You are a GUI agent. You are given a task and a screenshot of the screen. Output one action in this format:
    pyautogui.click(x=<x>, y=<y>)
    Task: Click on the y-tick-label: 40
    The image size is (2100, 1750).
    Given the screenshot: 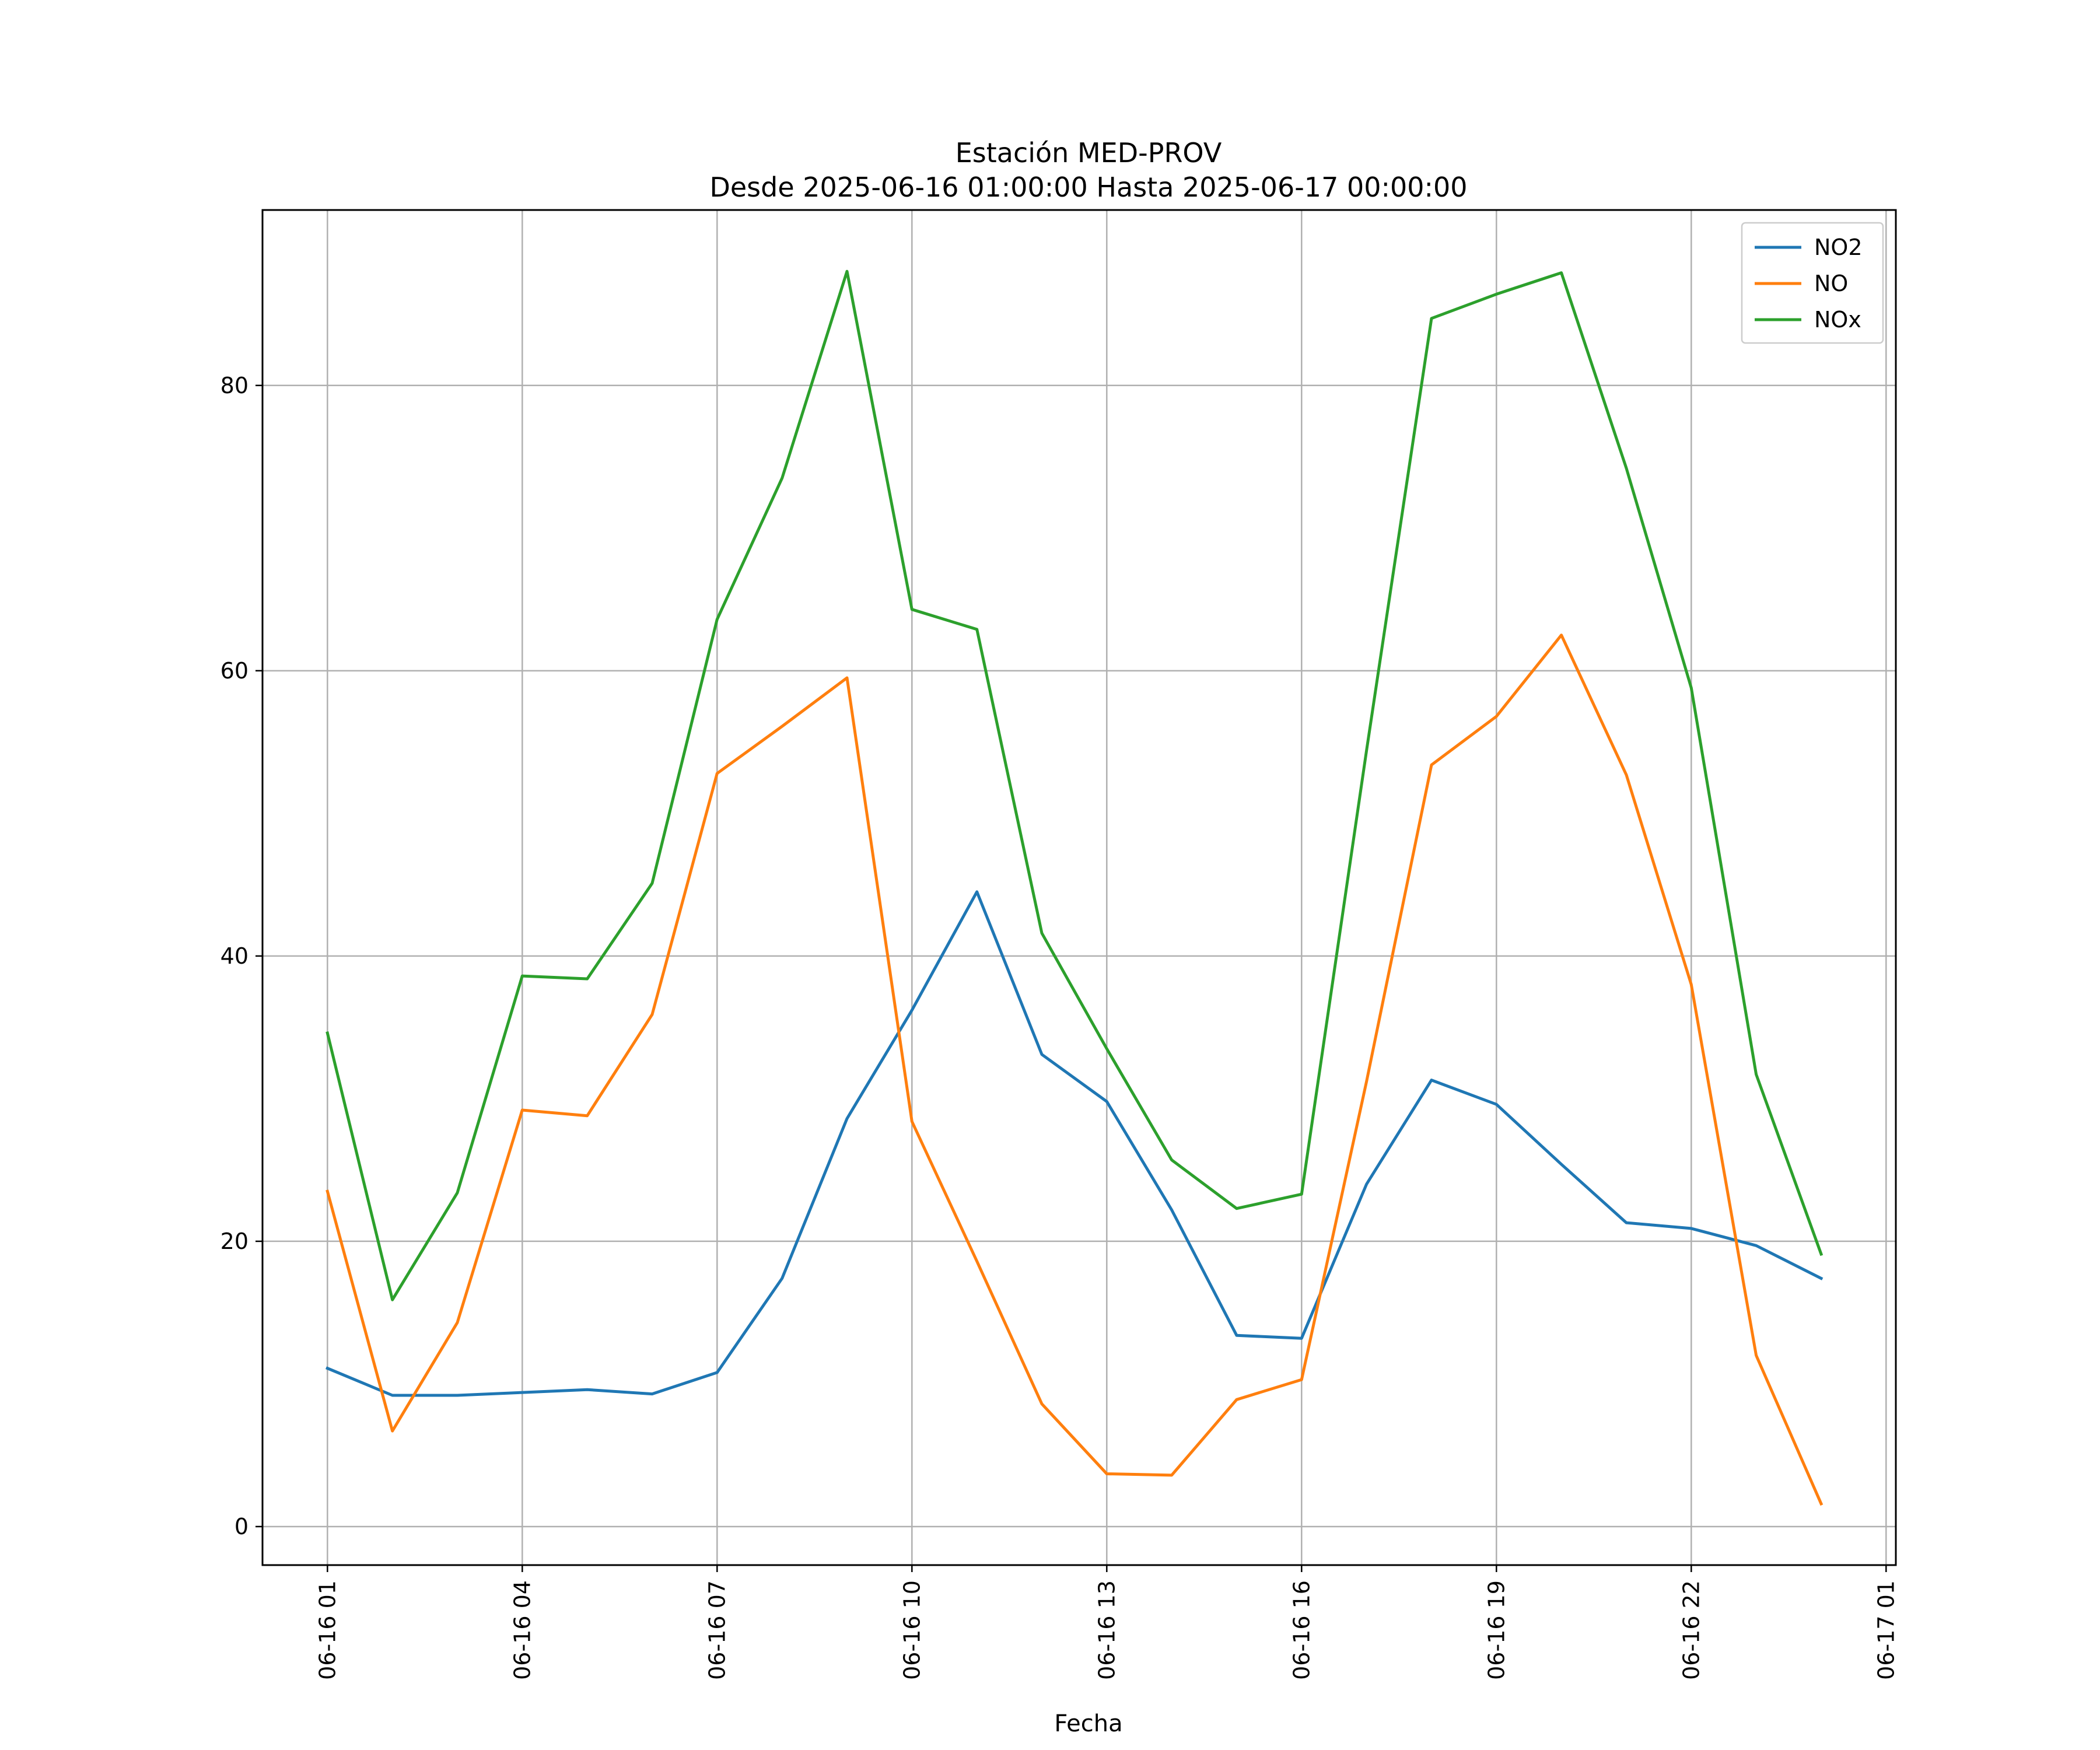 What is the action you would take?
    pyautogui.click(x=235, y=956)
    